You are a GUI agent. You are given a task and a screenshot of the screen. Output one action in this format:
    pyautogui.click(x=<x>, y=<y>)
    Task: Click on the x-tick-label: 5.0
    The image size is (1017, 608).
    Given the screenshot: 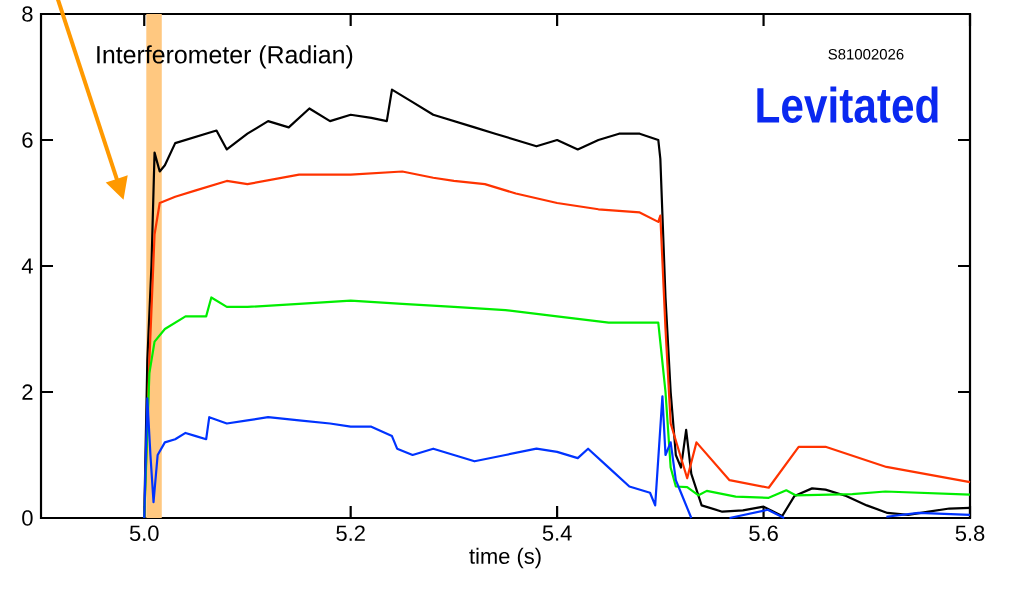 What is the action you would take?
    pyautogui.click(x=144, y=533)
    